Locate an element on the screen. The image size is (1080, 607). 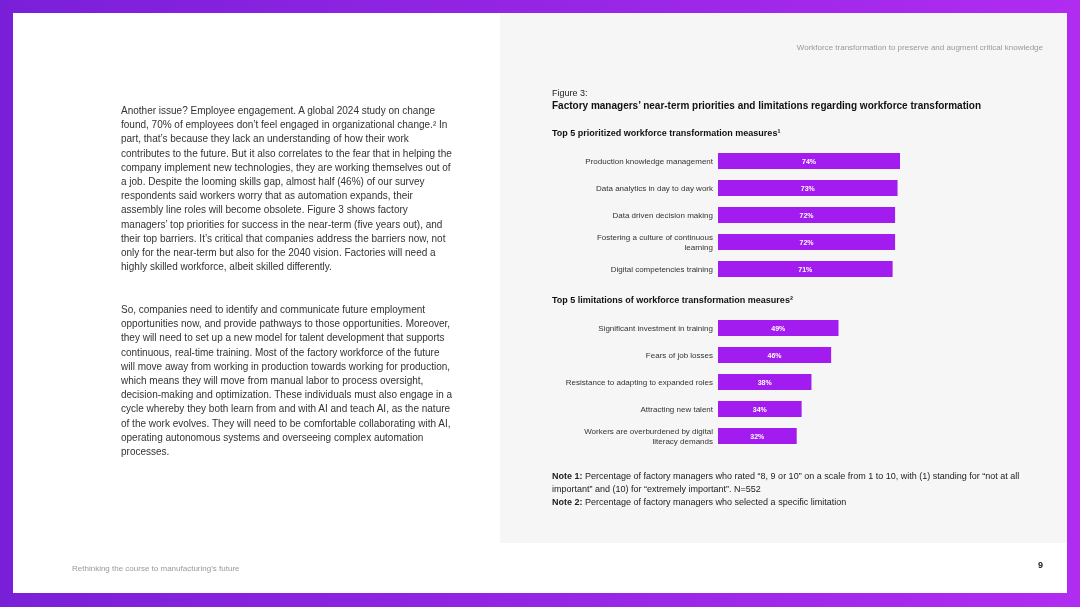
text: Note 2: Percentage of factory managers who selected a specific limitation is located at coordinates (700, 502).